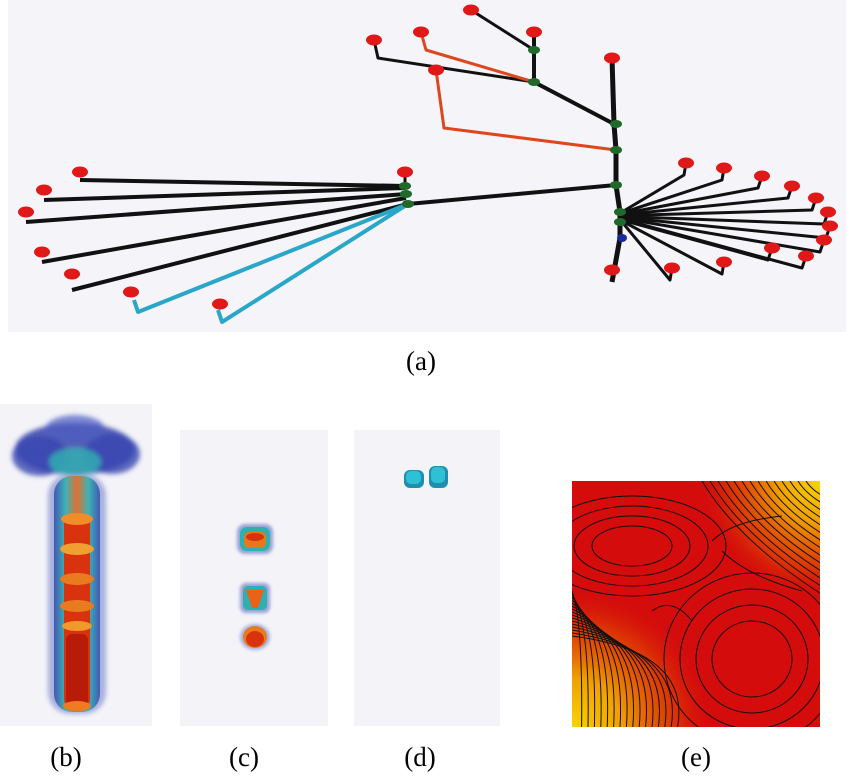 Image resolution: width=855 pixels, height=781 pixels. Describe the element at coordinates (414, 479) in the screenshot. I see `cyan-blob-left` at that location.